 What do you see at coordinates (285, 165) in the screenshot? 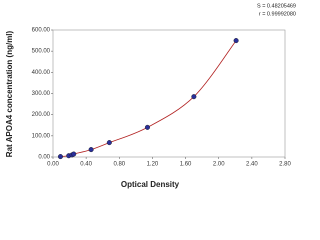
I see `x-tick-label: 2.80` at bounding box center [285, 165].